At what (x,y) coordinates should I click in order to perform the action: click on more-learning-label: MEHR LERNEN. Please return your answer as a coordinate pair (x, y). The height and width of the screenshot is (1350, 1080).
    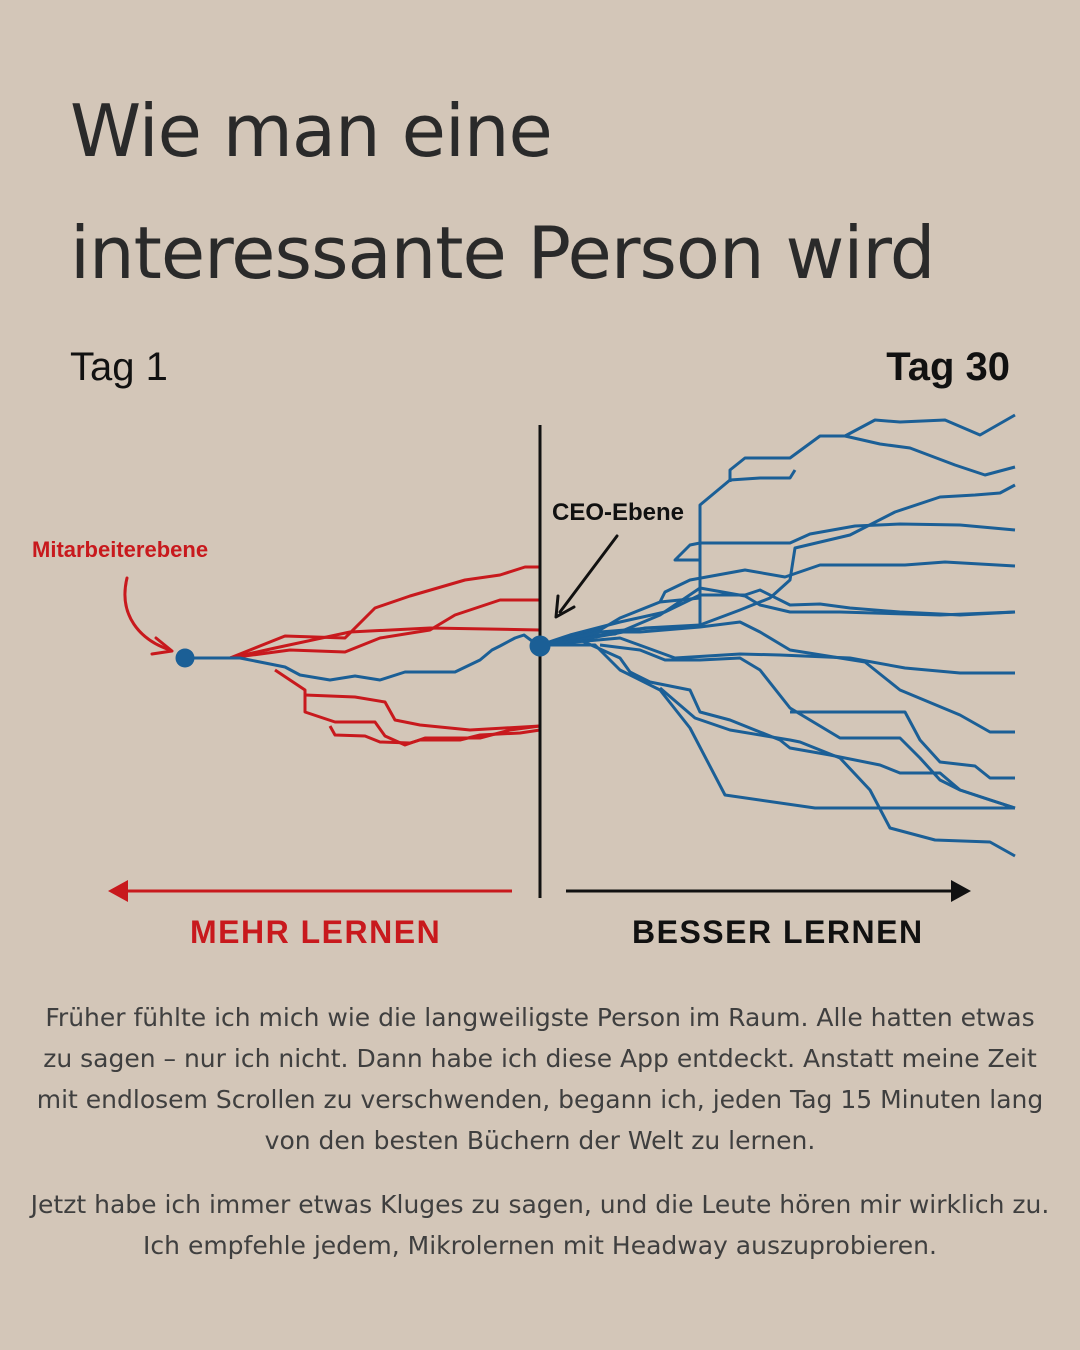
    Looking at the image, I should click on (316, 932).